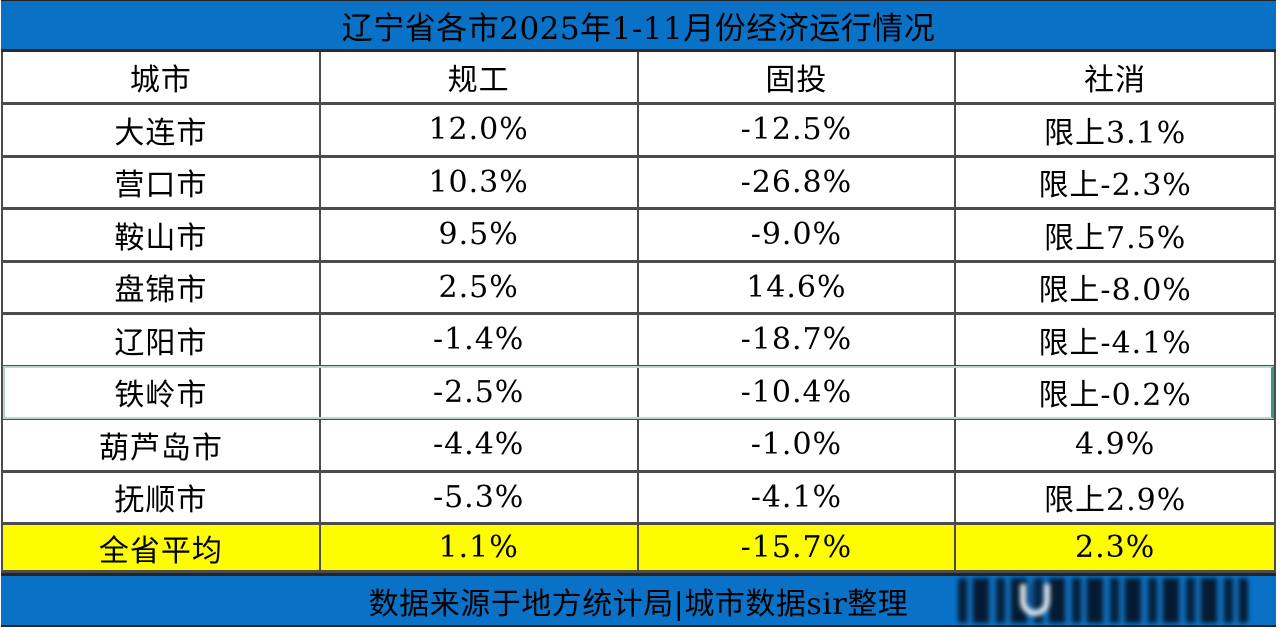  I want to click on table-row: 辽阳市 -1.4% -18.7% 限上-4.1%, so click(638, 341).